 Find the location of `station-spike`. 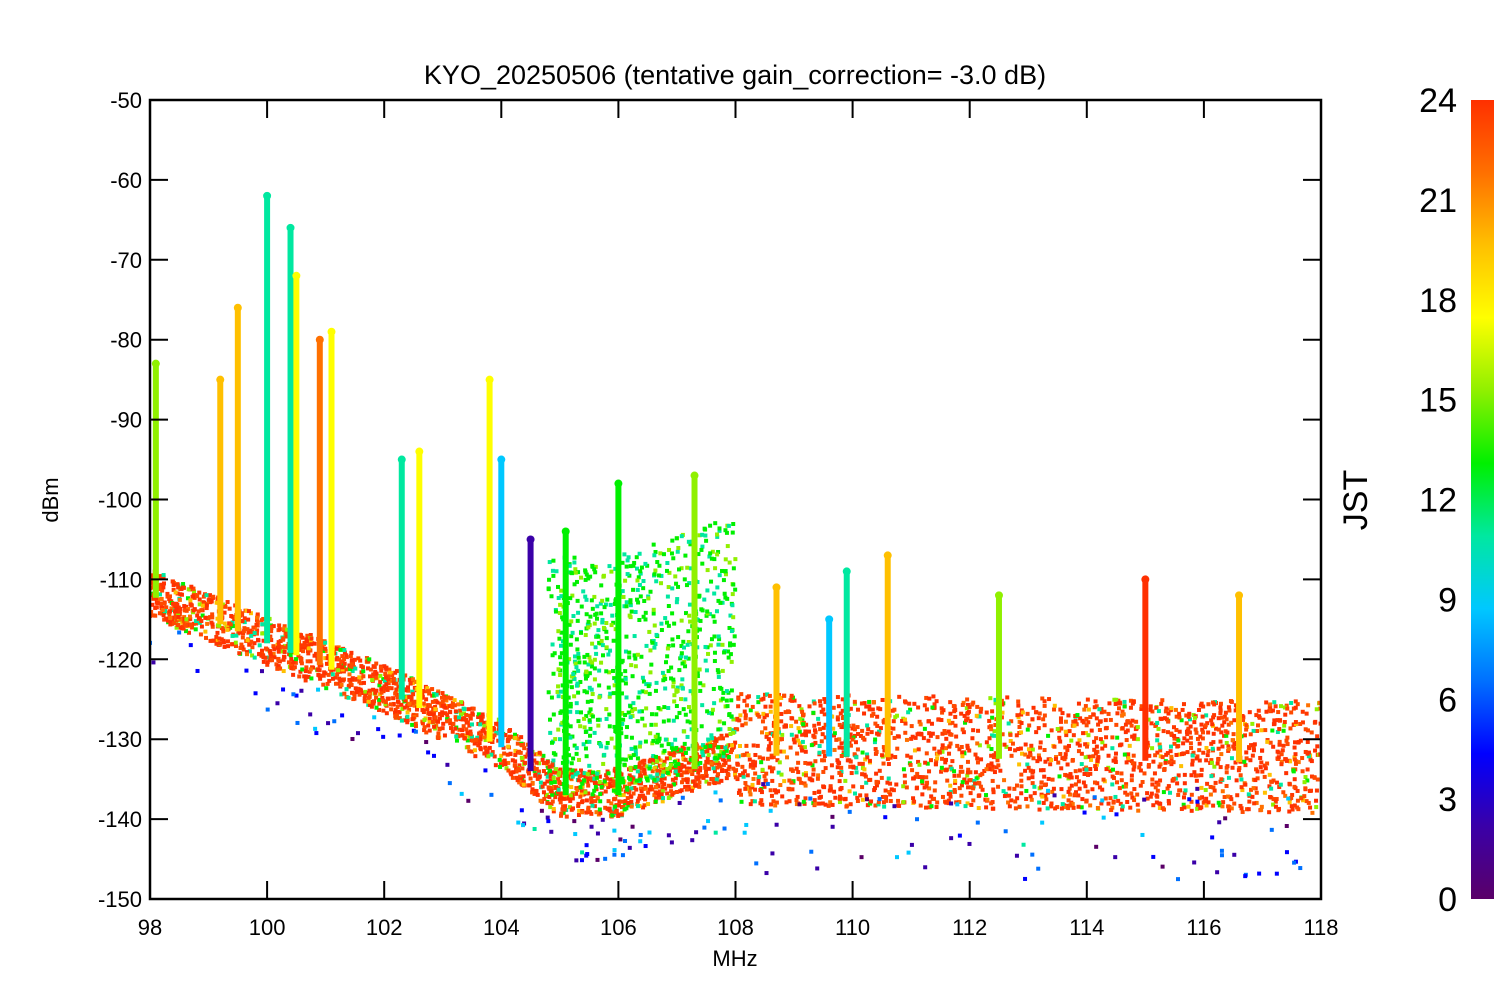

station-spike is located at coordinates (887, 656).